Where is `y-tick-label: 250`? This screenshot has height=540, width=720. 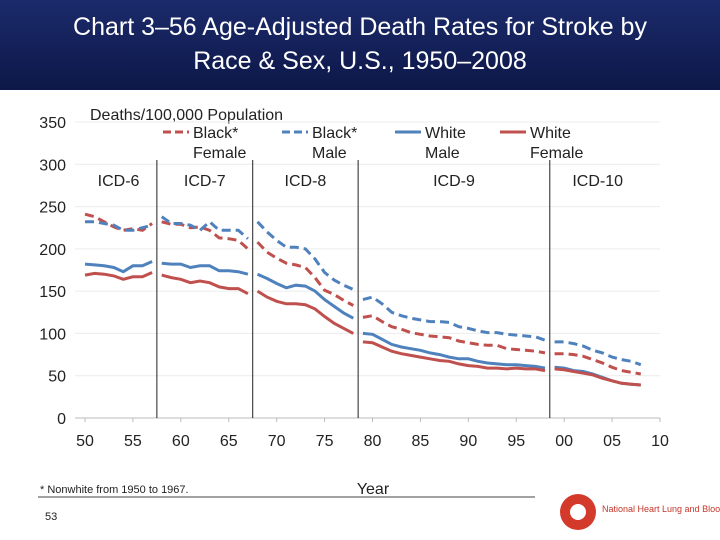 y-tick-label: 250 is located at coordinates (52, 208).